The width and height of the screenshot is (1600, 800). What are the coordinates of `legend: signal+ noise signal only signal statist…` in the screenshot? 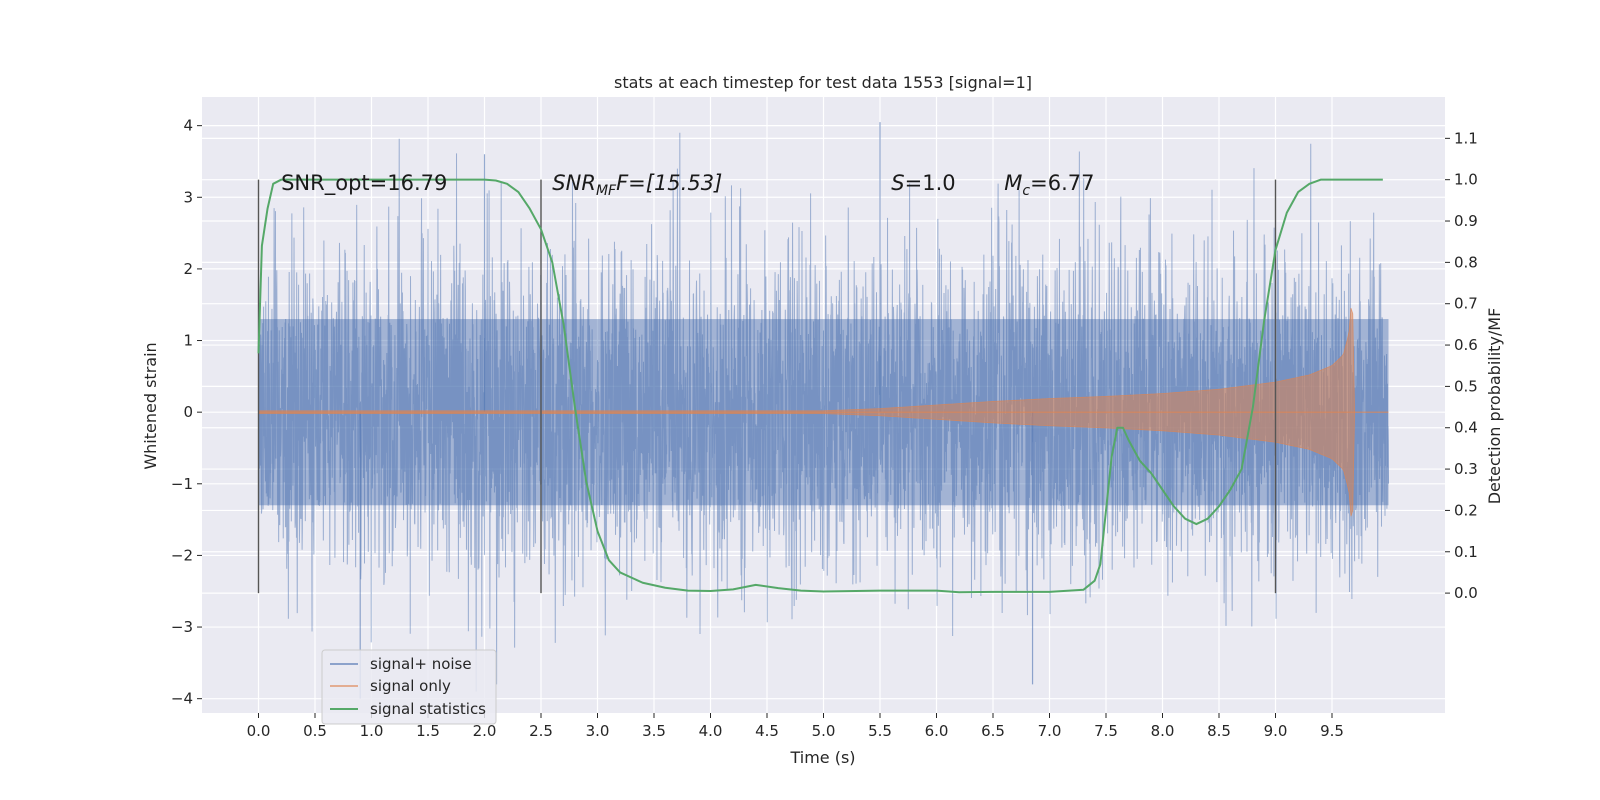 It's located at (409, 687).